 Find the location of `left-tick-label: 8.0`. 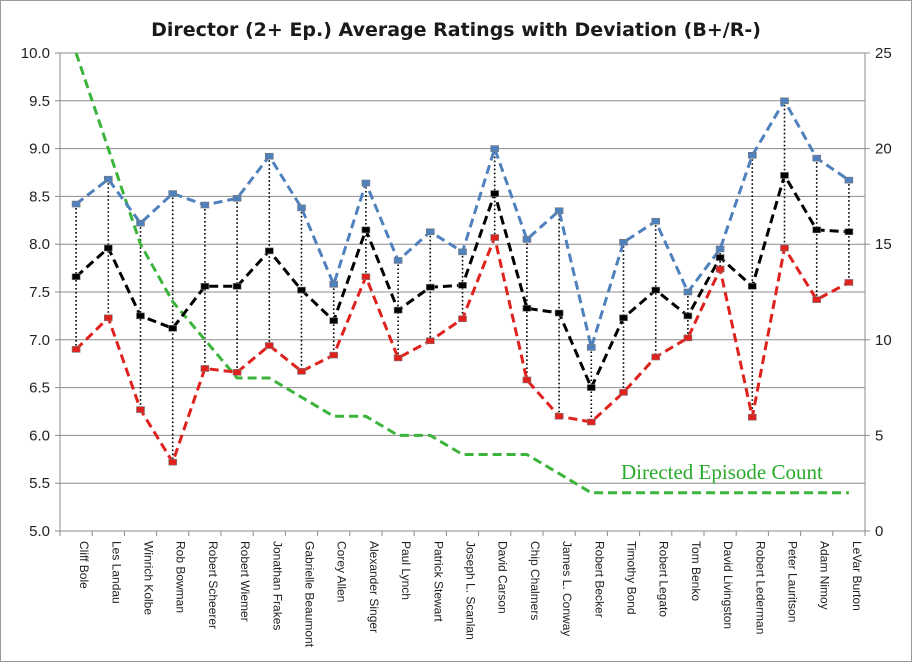

left-tick-label: 8.0 is located at coordinates (39, 244).